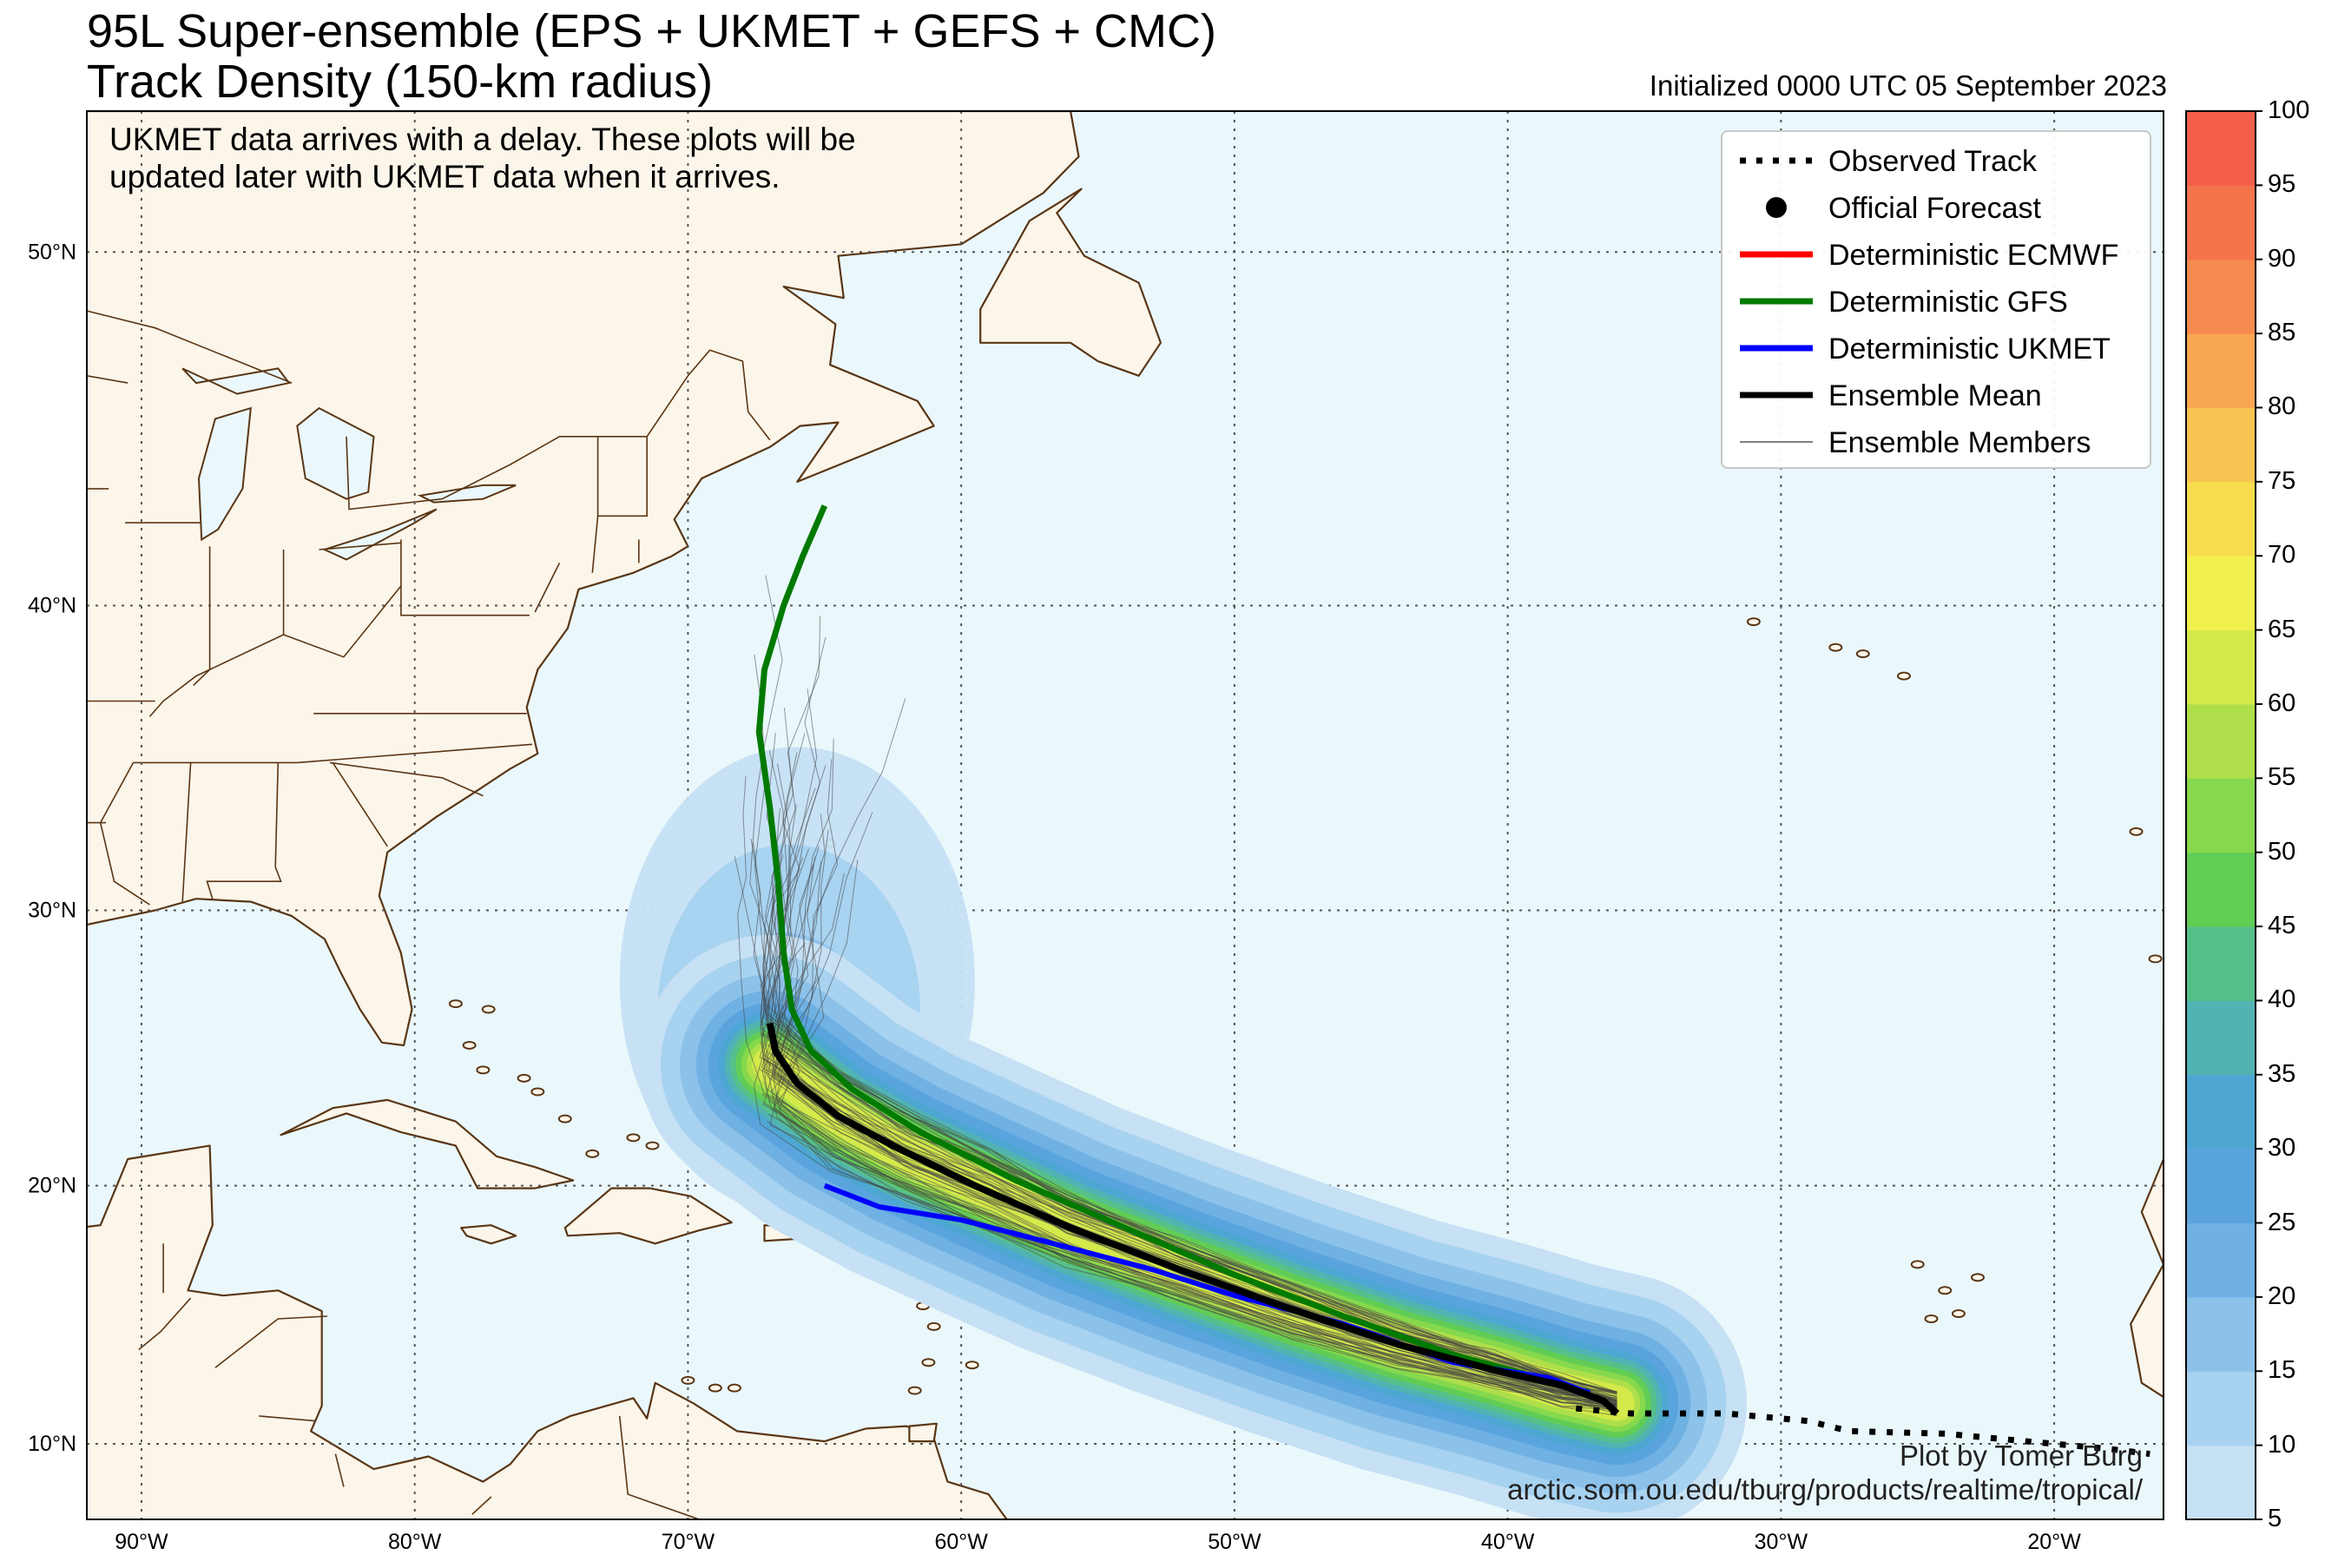  Describe the element at coordinates (2282, 184) in the screenshot. I see `colorbar-tick-label: 95` at that location.